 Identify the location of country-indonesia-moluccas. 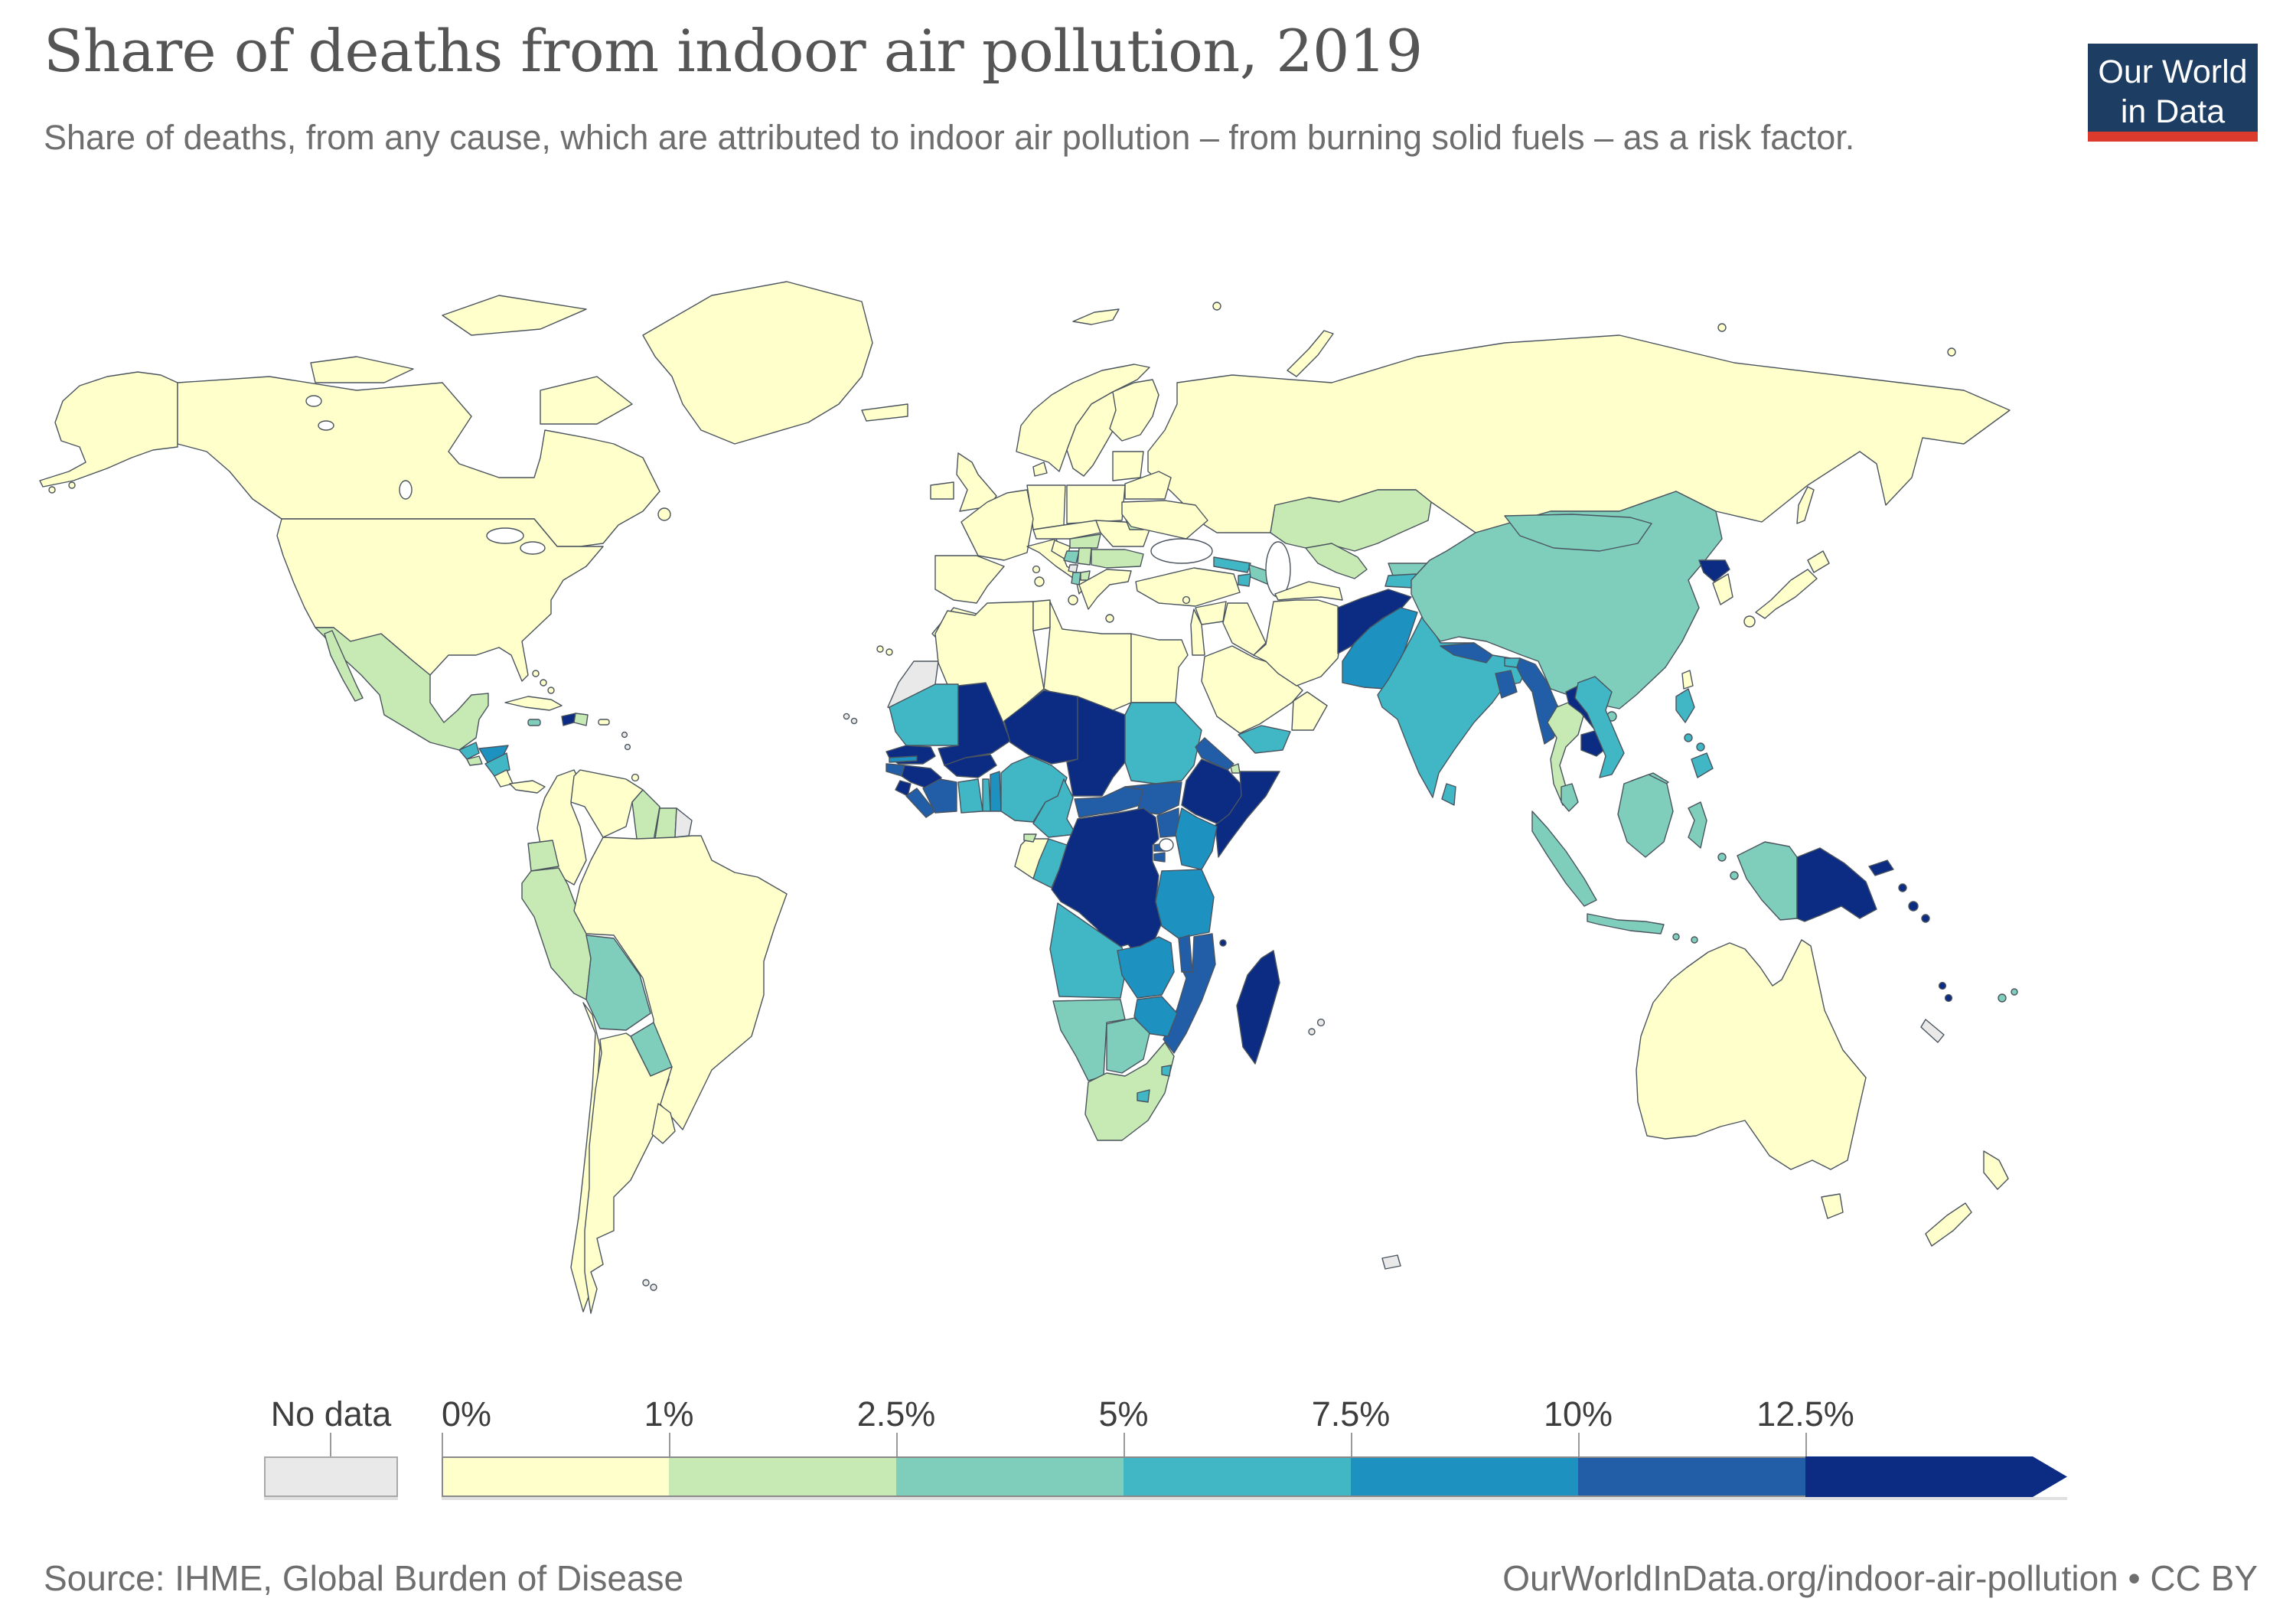
(1722, 857).